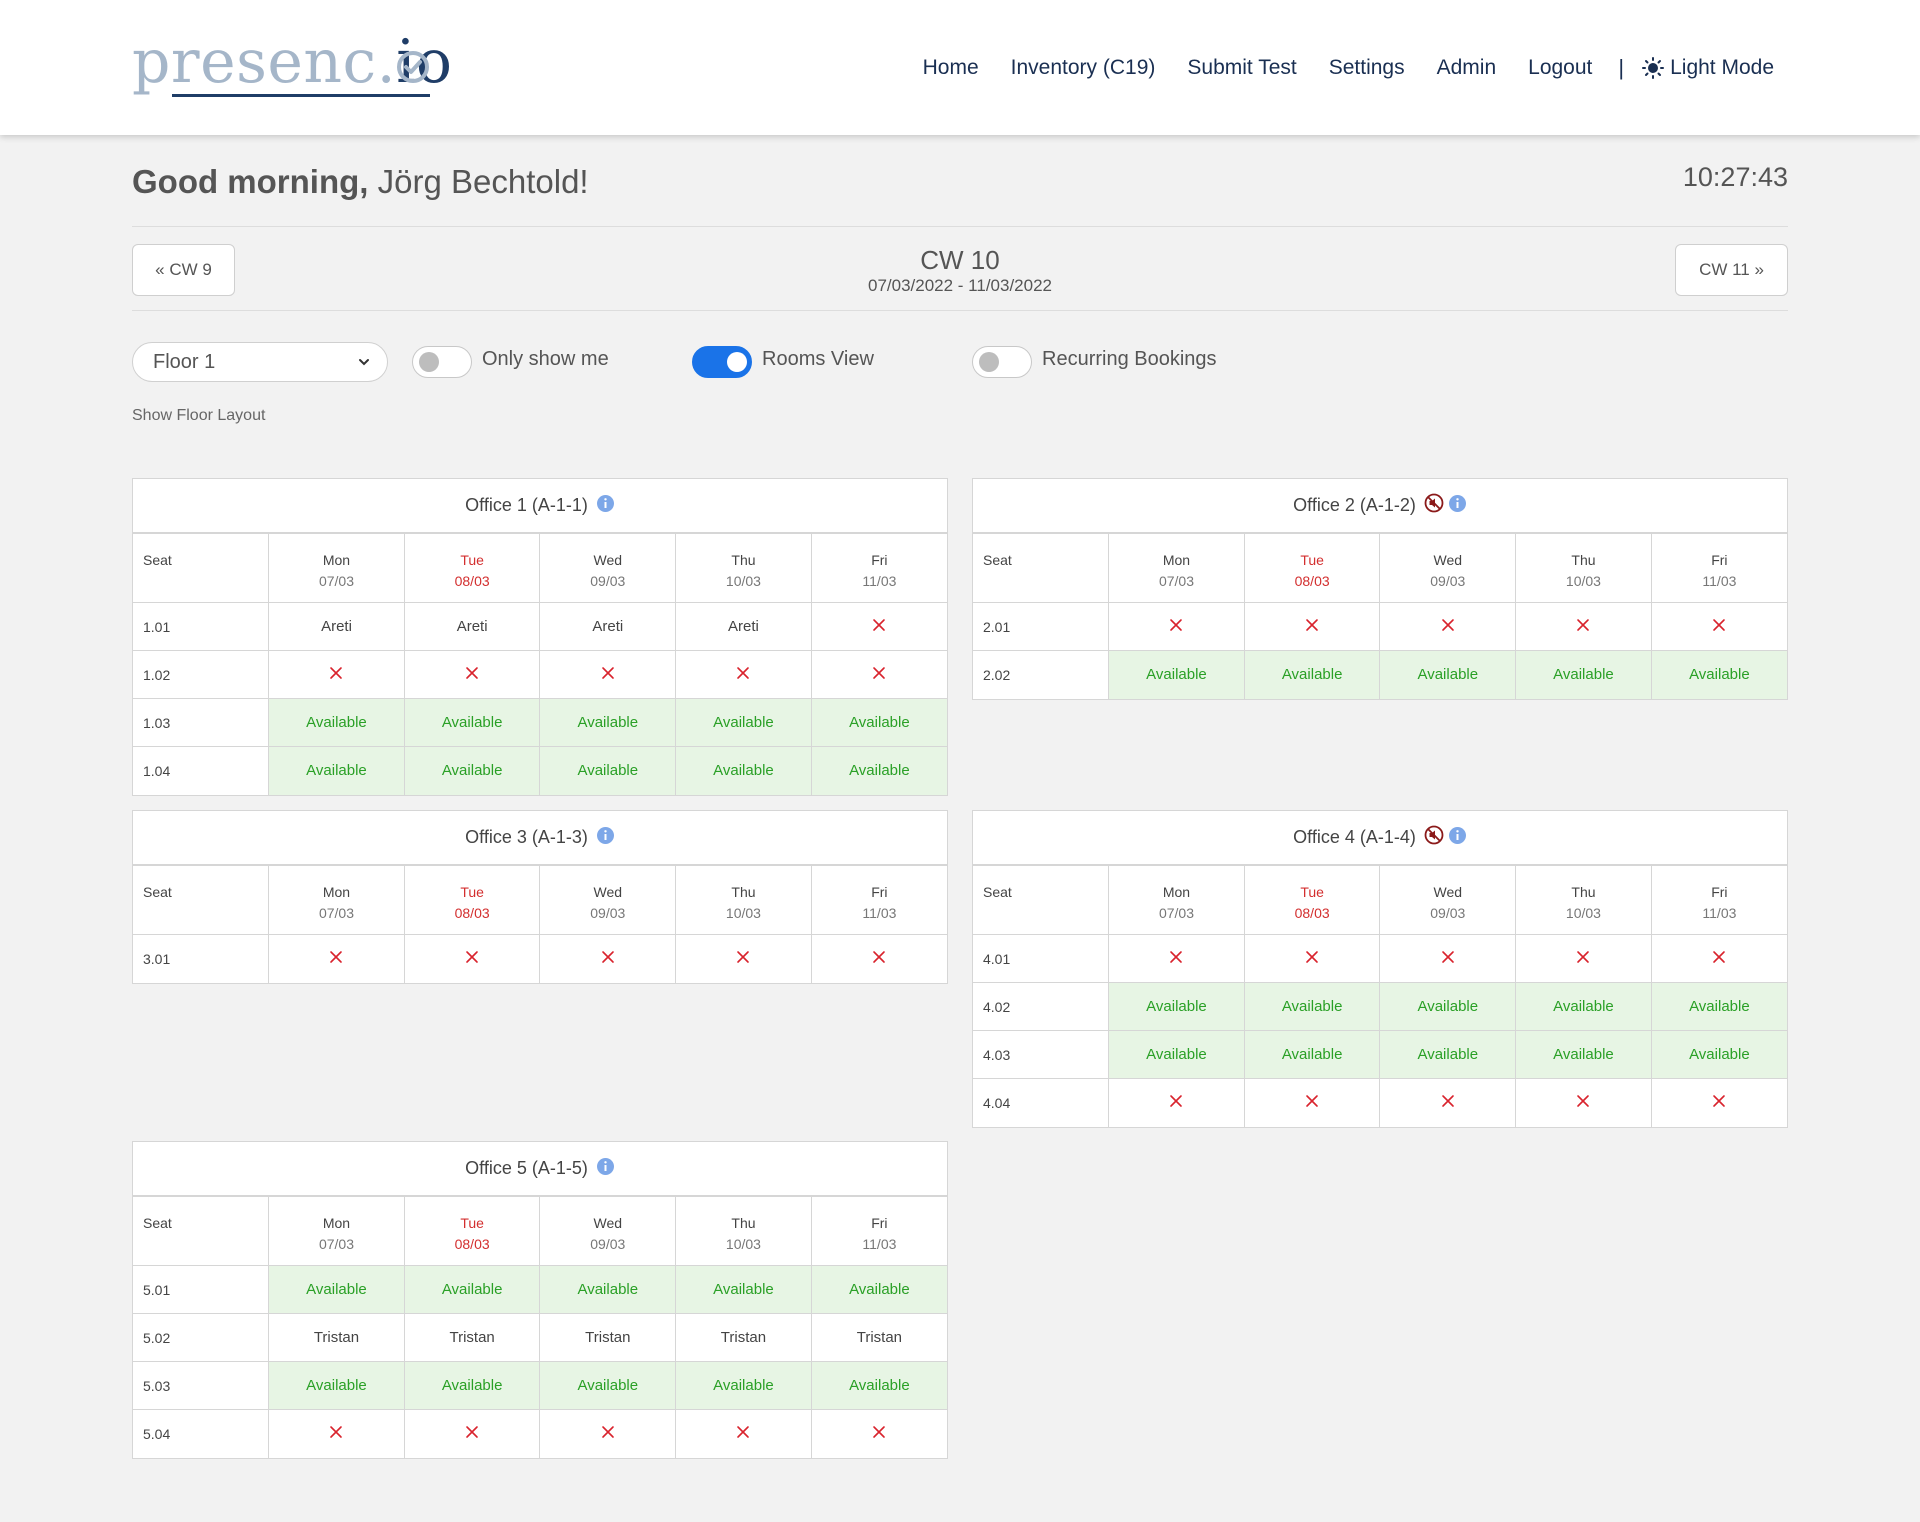 This screenshot has width=1920, height=1522. What do you see at coordinates (1366, 67) in the screenshot?
I see `nav-settings: Settings` at bounding box center [1366, 67].